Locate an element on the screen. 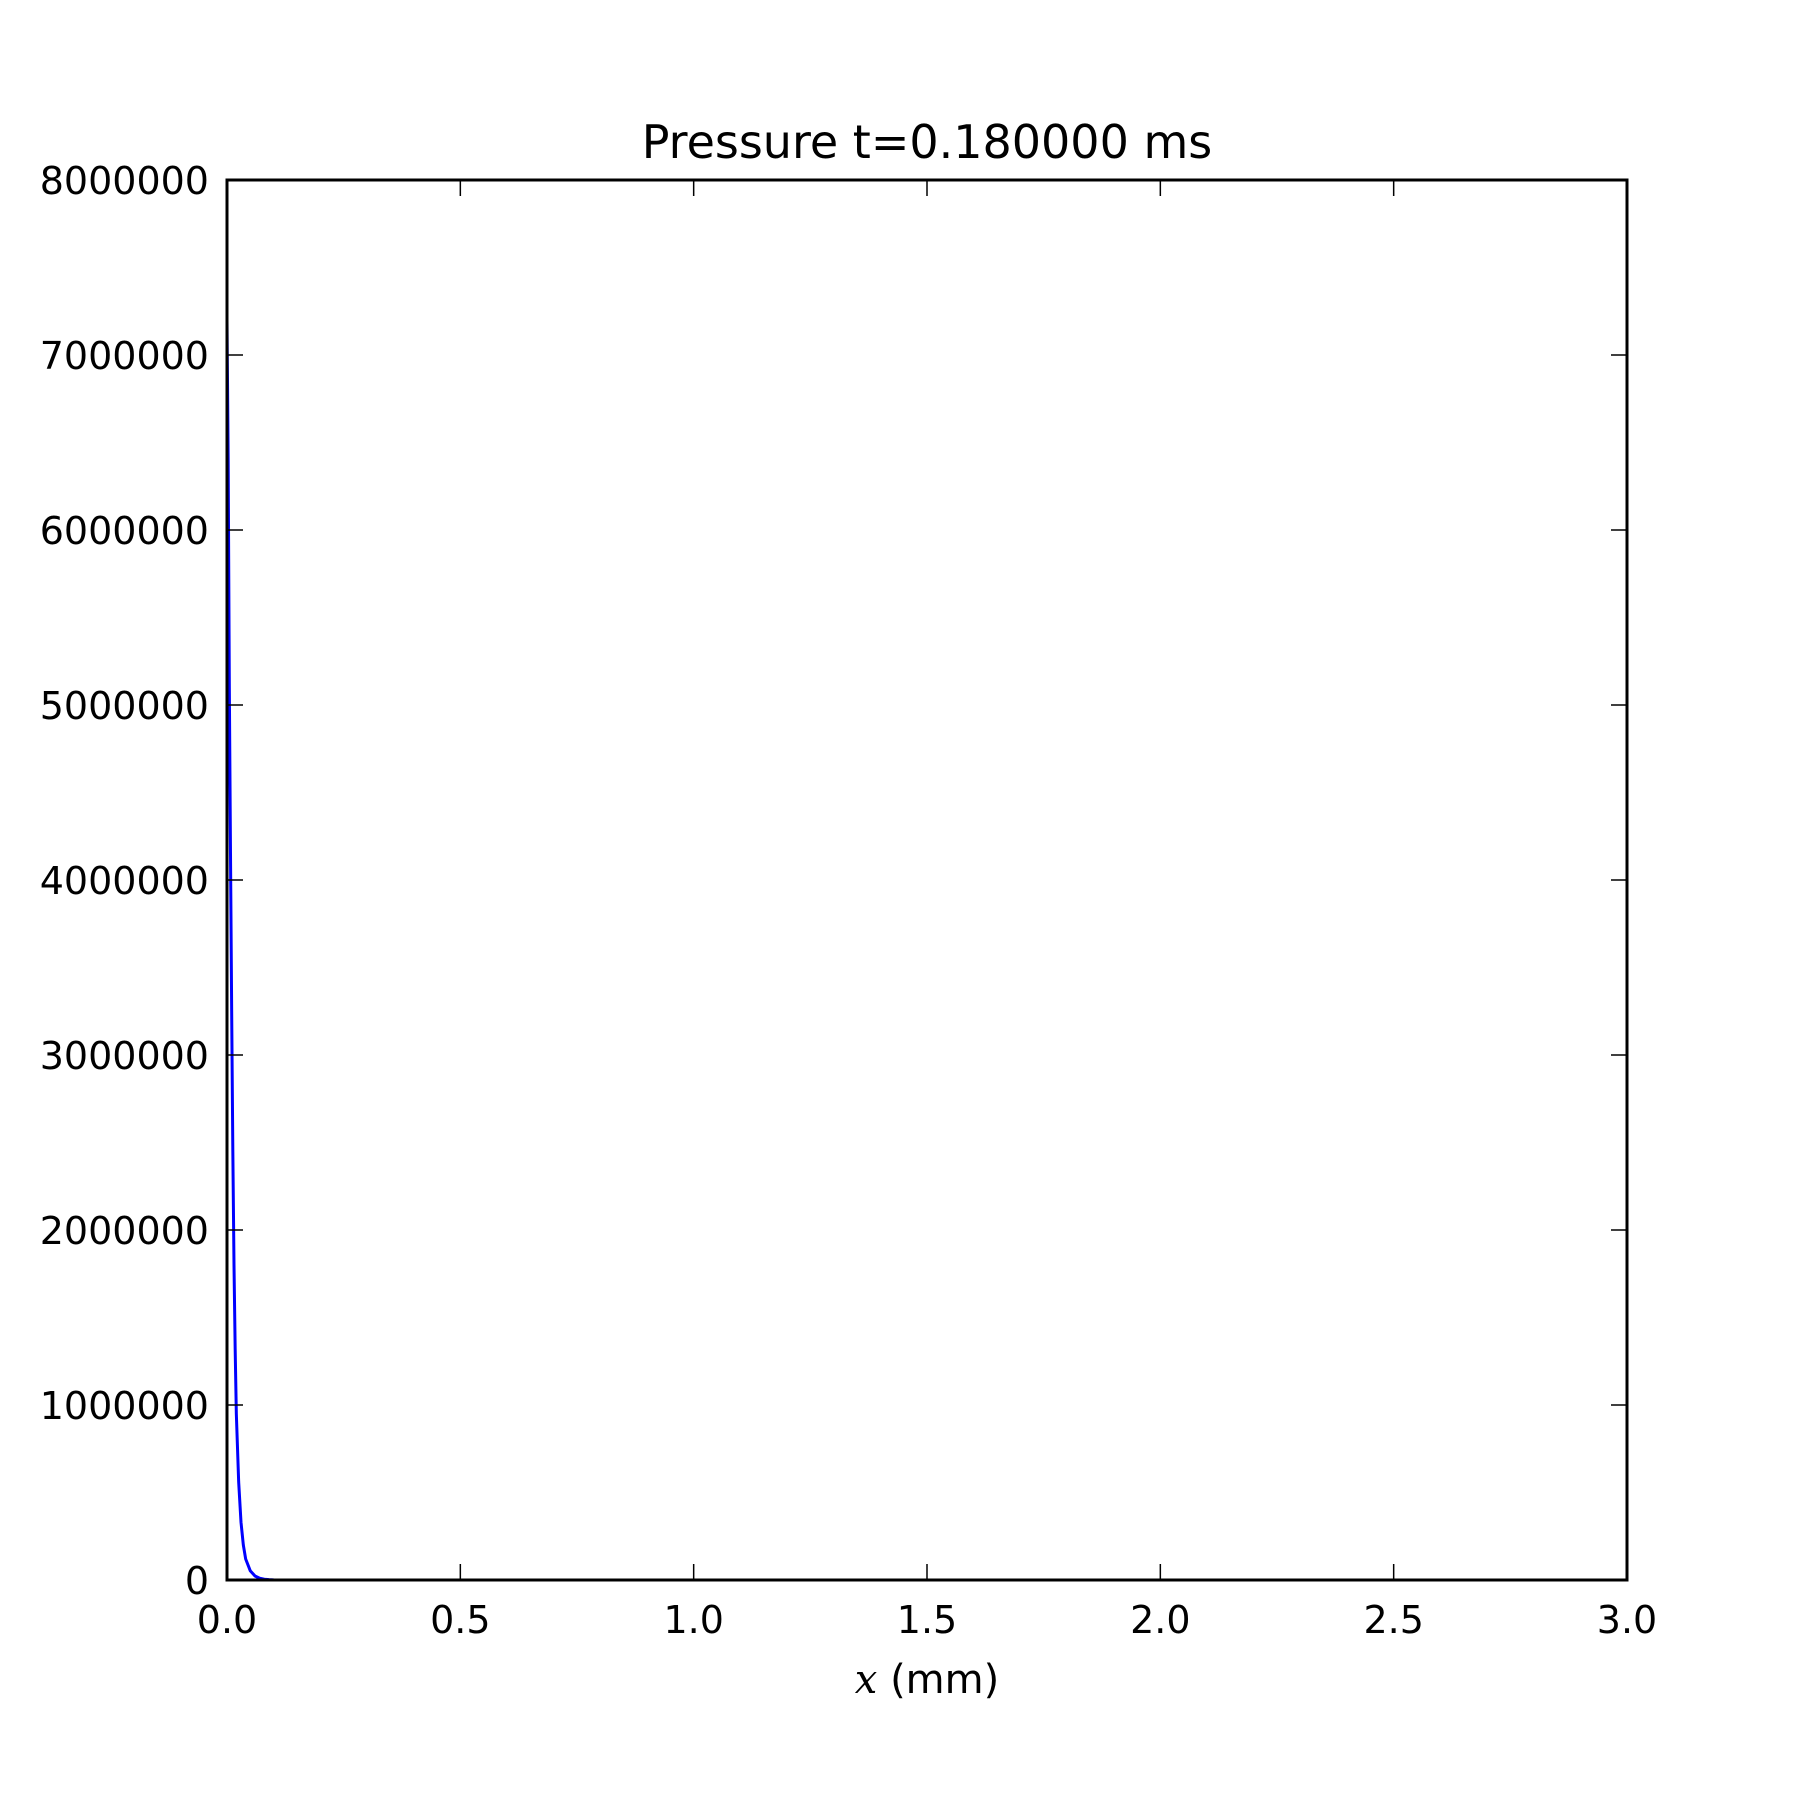 The height and width of the screenshot is (1800, 1800). y-tick-label: 8000000 is located at coordinates (124, 181).